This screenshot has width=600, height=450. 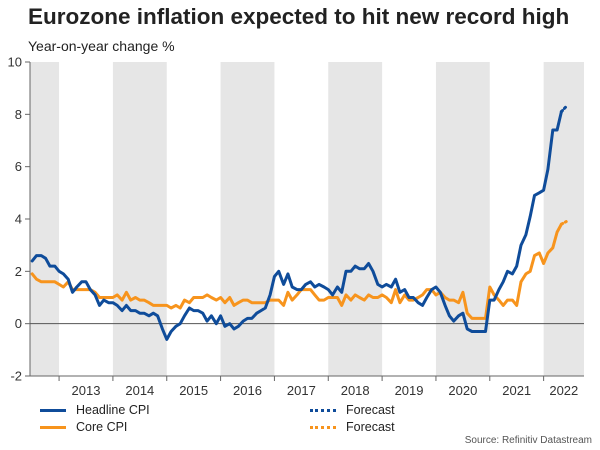 What do you see at coordinates (18, 323) in the screenshot?
I see `y-tick-label: 0` at bounding box center [18, 323].